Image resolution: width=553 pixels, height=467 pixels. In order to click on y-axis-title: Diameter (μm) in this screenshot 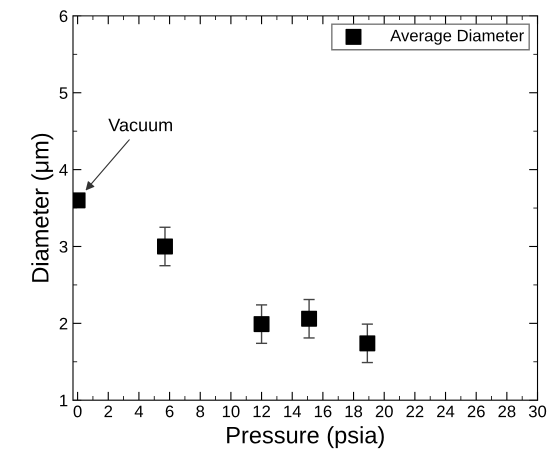, I will do `click(42, 208)`.